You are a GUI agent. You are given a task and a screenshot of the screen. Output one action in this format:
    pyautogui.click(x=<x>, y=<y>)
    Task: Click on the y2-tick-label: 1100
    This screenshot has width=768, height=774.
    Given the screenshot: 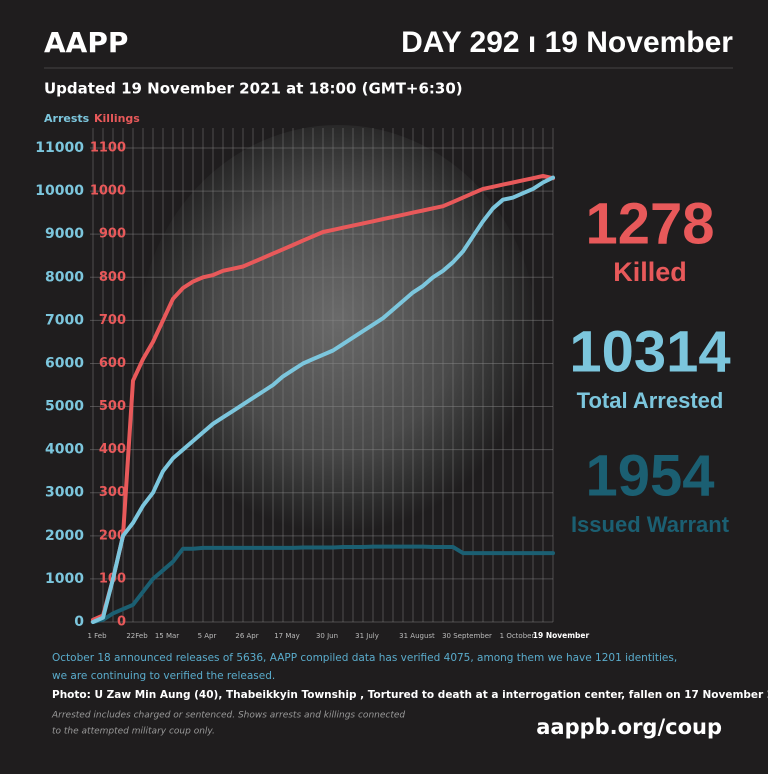 What is the action you would take?
    pyautogui.click(x=108, y=148)
    